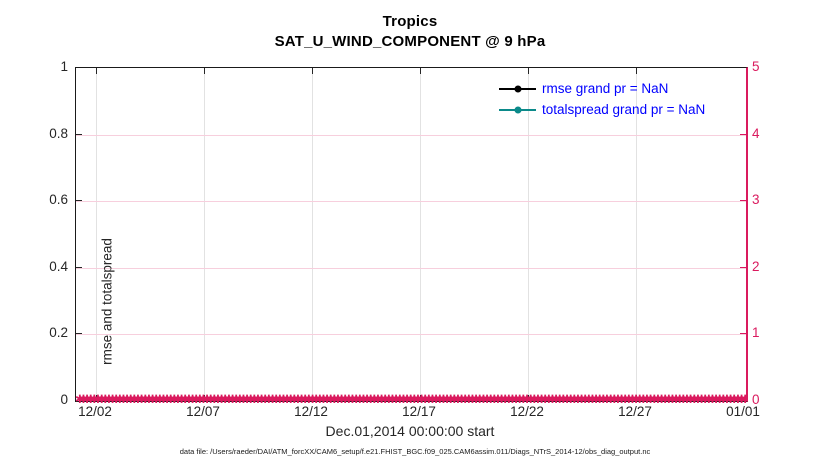  I want to click on left-tick-label: 0.6, so click(58, 199).